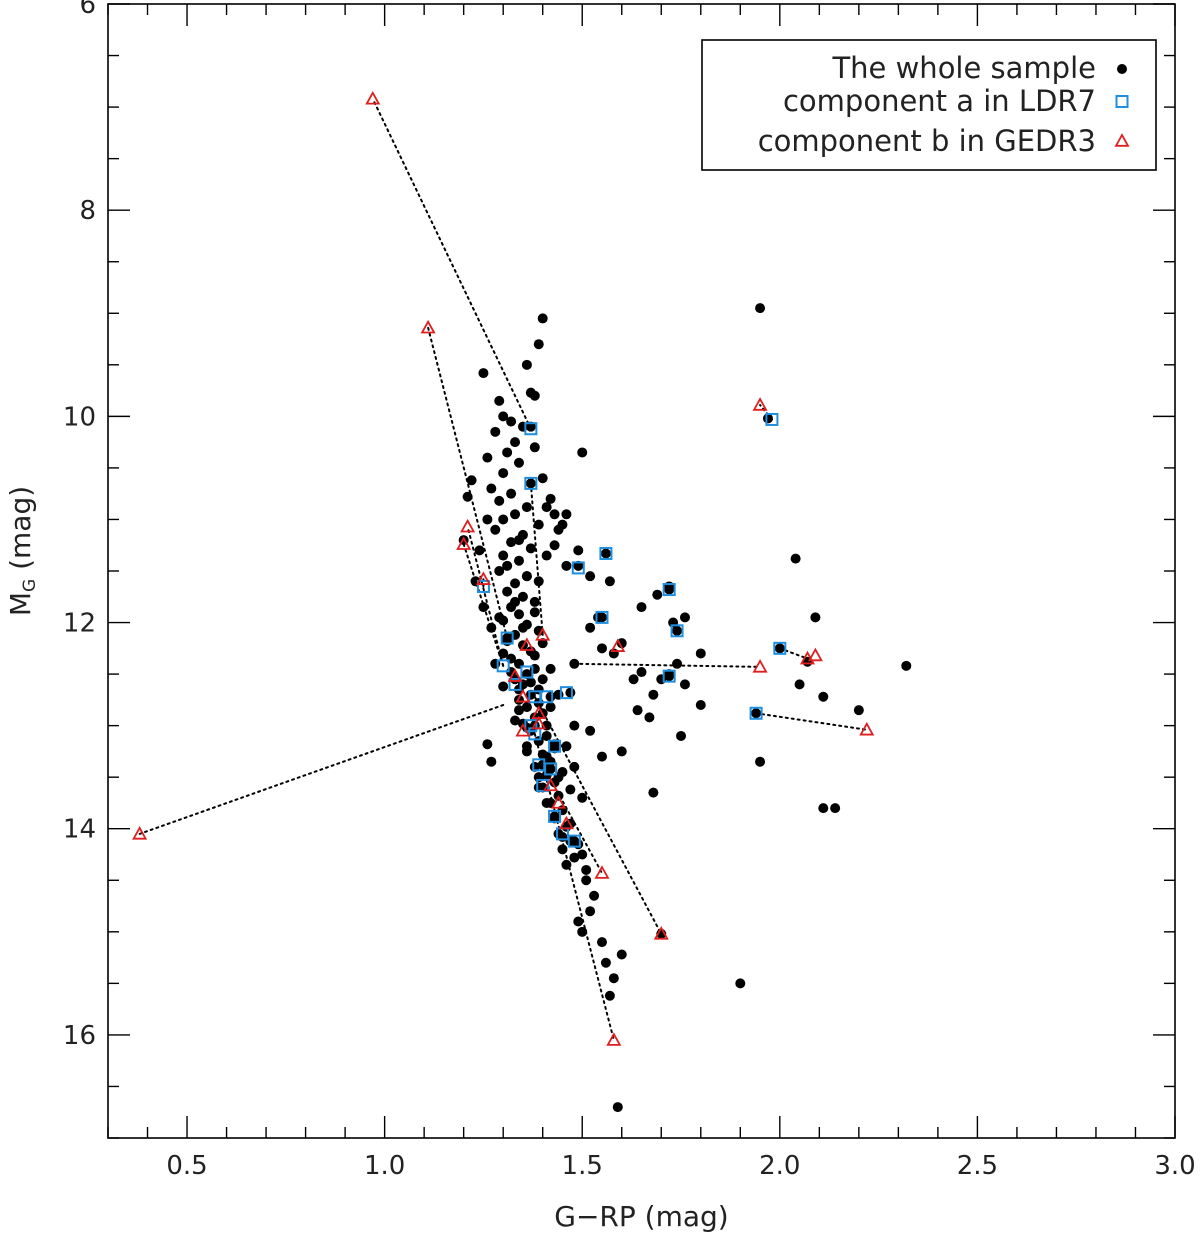  Describe the element at coordinates (977, 1166) in the screenshot. I see `x-tick-label: 2.5` at that location.